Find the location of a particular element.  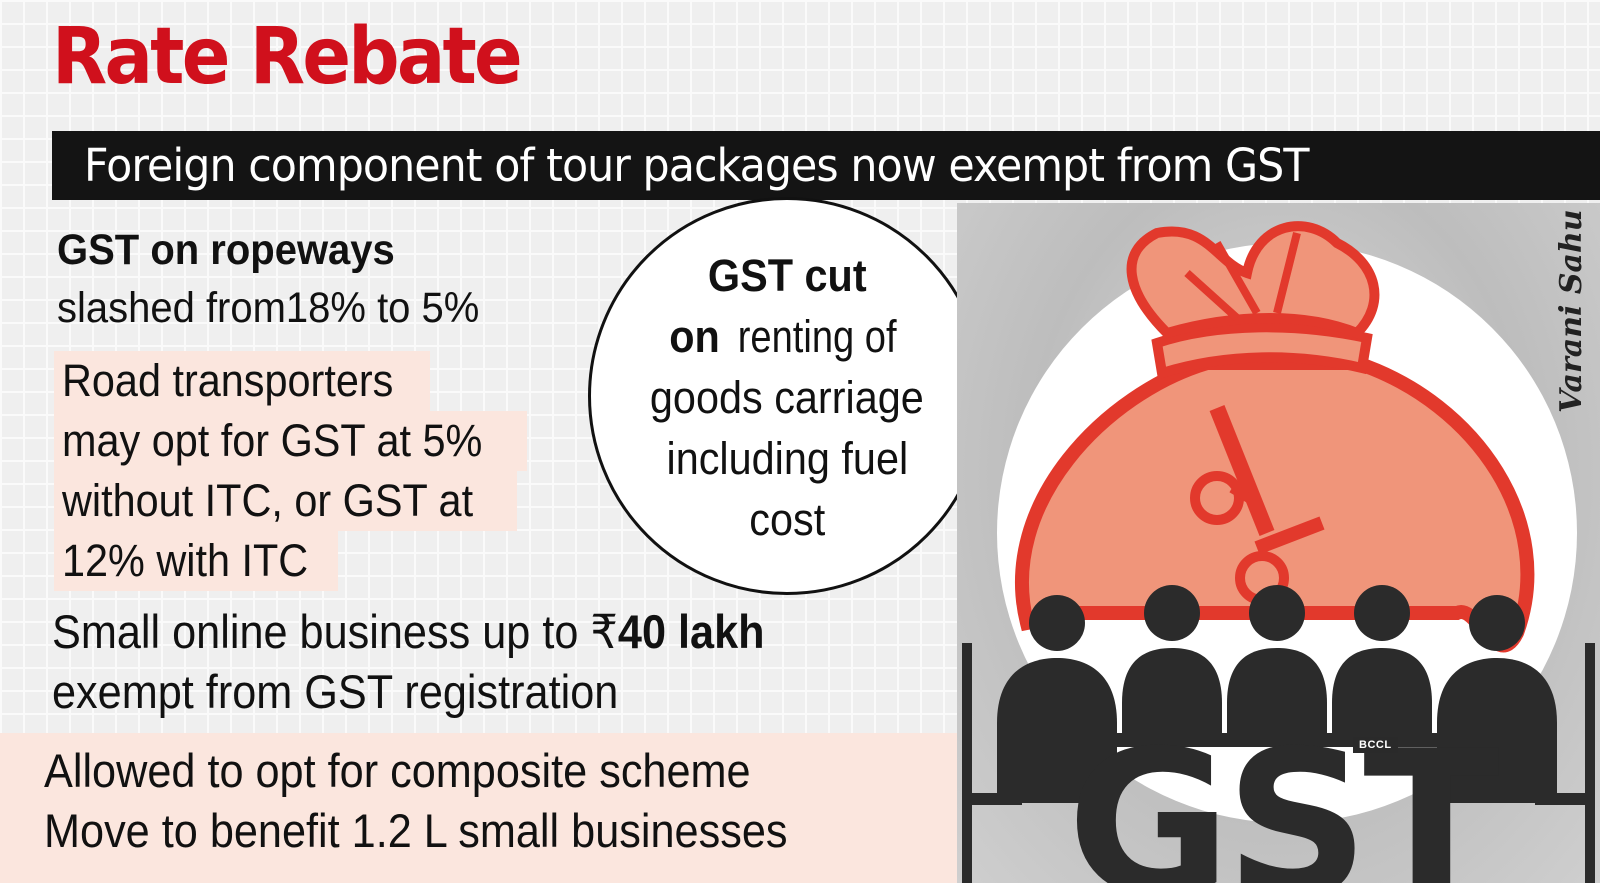

threshold-amount: 40 lakh is located at coordinates (691, 631).